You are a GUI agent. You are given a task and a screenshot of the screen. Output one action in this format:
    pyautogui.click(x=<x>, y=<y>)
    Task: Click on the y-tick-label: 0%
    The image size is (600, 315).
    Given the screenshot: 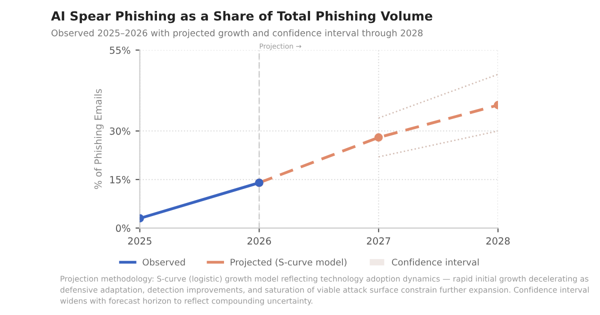 What is the action you would take?
    pyautogui.click(x=123, y=228)
    